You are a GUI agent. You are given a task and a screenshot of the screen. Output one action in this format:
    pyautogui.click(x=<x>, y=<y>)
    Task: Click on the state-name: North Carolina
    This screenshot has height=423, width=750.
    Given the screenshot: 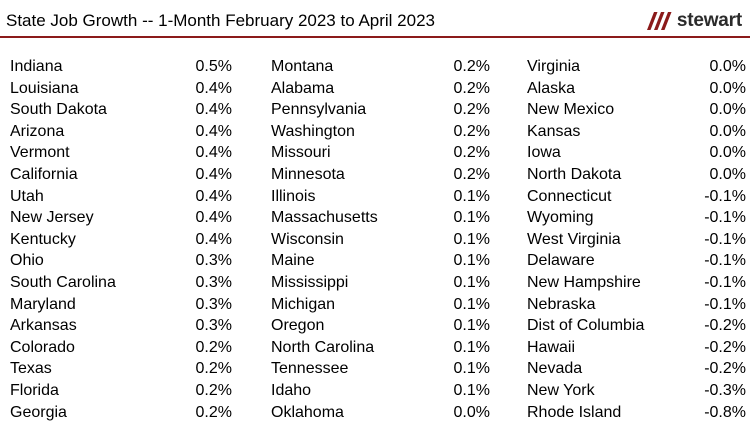 What is the action you would take?
    pyautogui.click(x=323, y=347)
    